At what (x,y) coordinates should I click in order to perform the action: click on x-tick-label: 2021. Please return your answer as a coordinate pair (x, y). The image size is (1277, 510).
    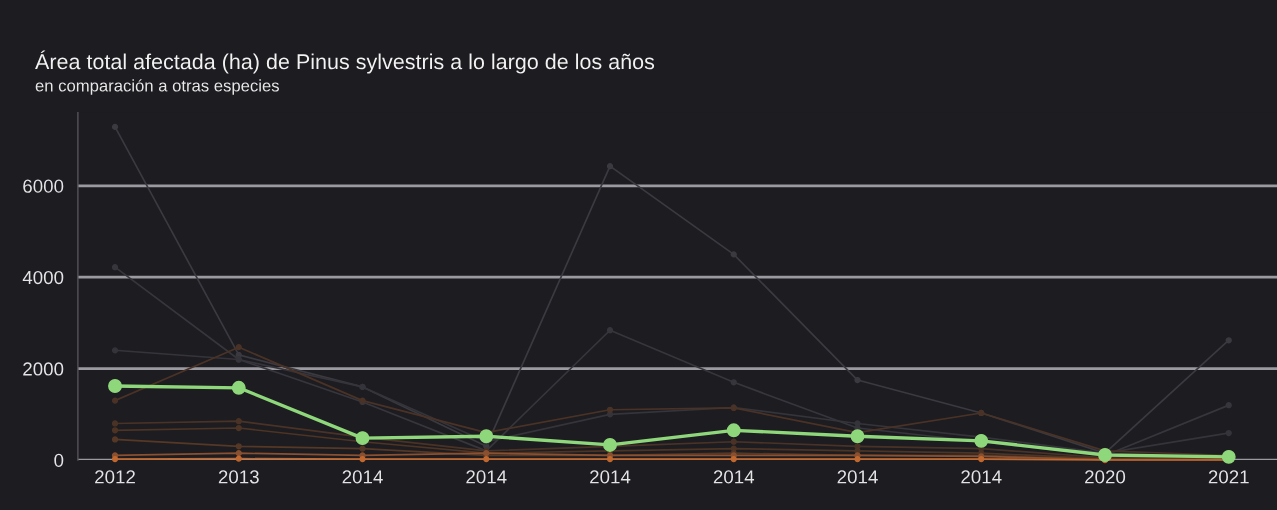
    Looking at the image, I should click on (1228, 477).